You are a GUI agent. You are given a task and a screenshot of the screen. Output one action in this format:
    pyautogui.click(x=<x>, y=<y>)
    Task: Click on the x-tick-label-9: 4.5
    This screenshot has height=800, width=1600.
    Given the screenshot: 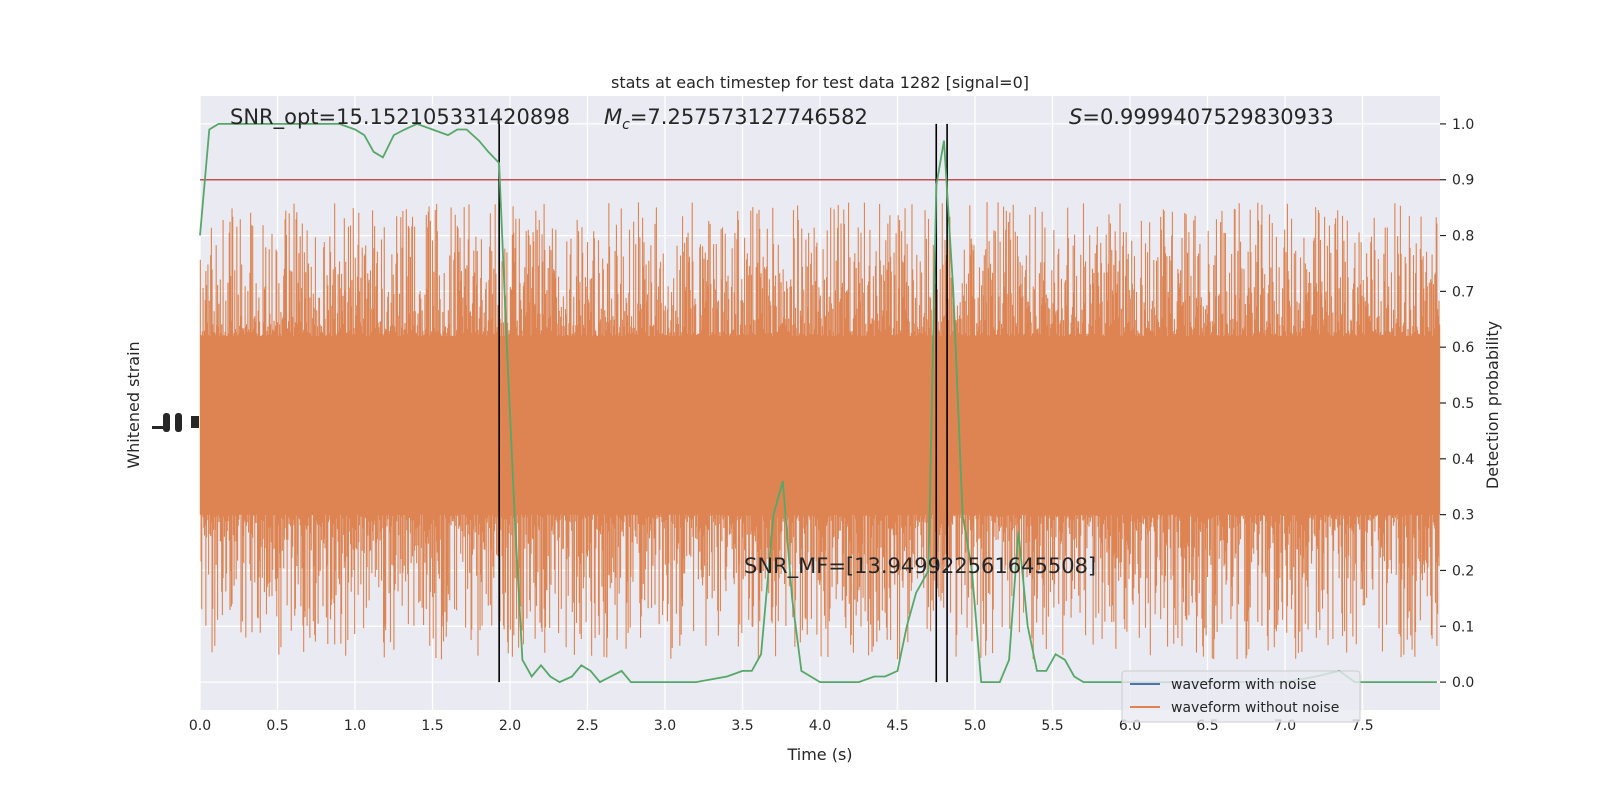 What is the action you would take?
    pyautogui.click(x=897, y=726)
    